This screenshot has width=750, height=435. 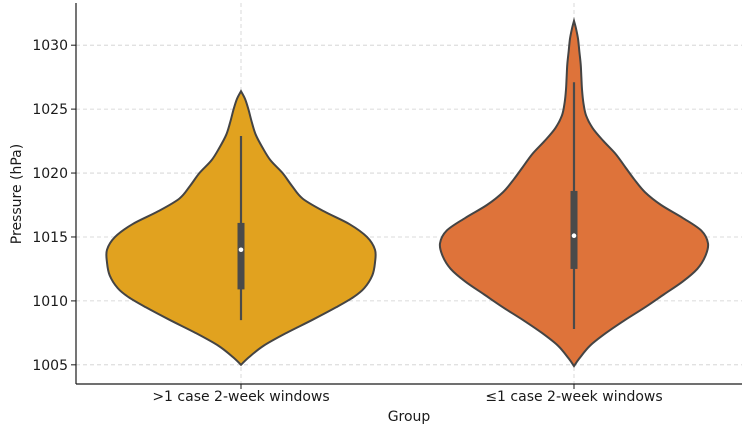 I want to click on y-tick-label: 1025, so click(x=50, y=110).